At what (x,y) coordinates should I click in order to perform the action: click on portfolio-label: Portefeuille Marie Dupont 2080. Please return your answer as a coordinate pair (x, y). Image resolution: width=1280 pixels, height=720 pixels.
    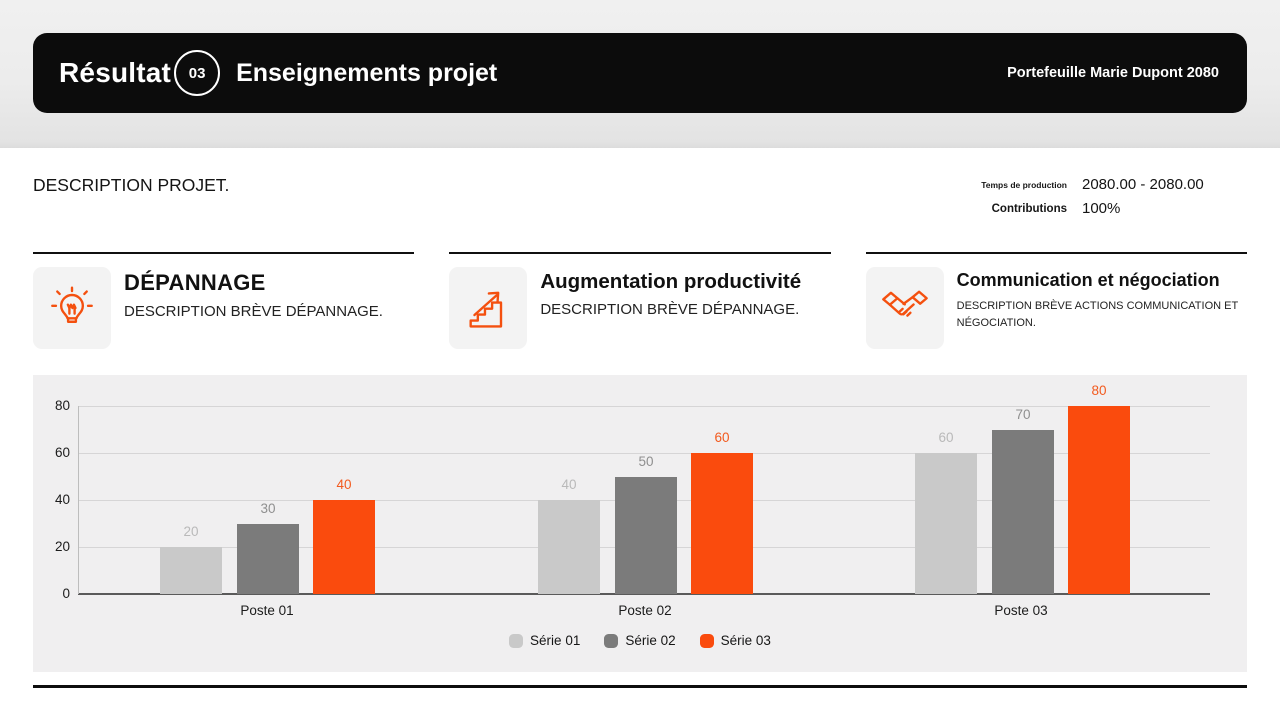
    Looking at the image, I should click on (1113, 73).